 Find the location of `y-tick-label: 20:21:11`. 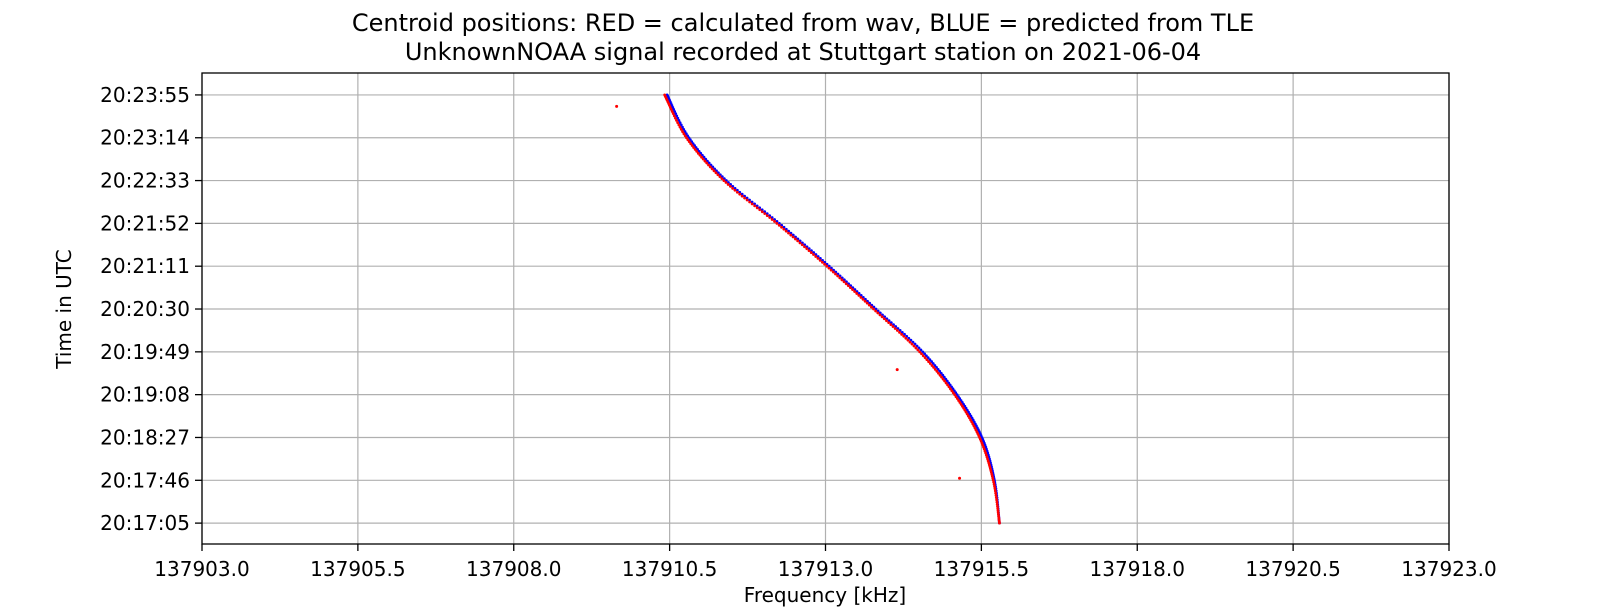

y-tick-label: 20:21:11 is located at coordinates (145, 266).